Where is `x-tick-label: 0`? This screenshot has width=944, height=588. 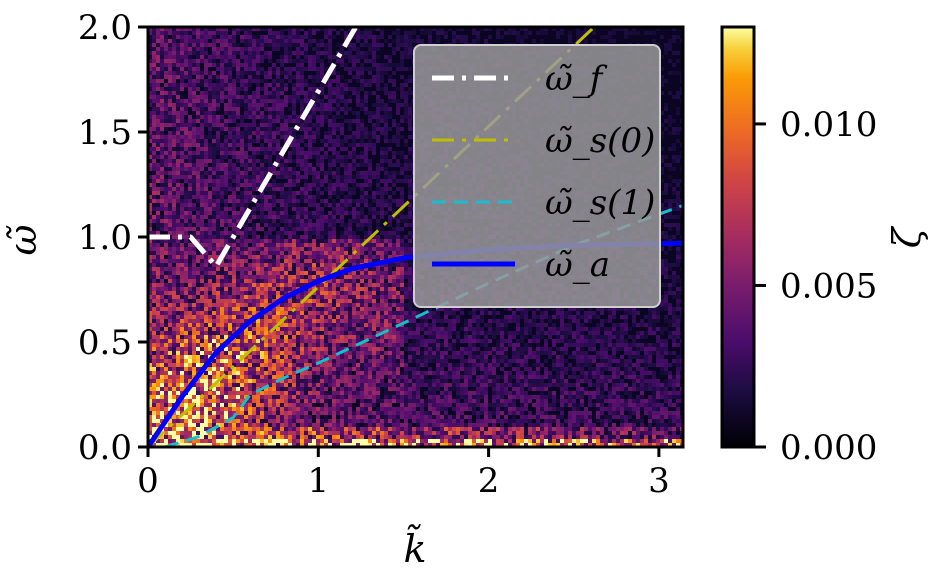 x-tick-label: 0 is located at coordinates (148, 481).